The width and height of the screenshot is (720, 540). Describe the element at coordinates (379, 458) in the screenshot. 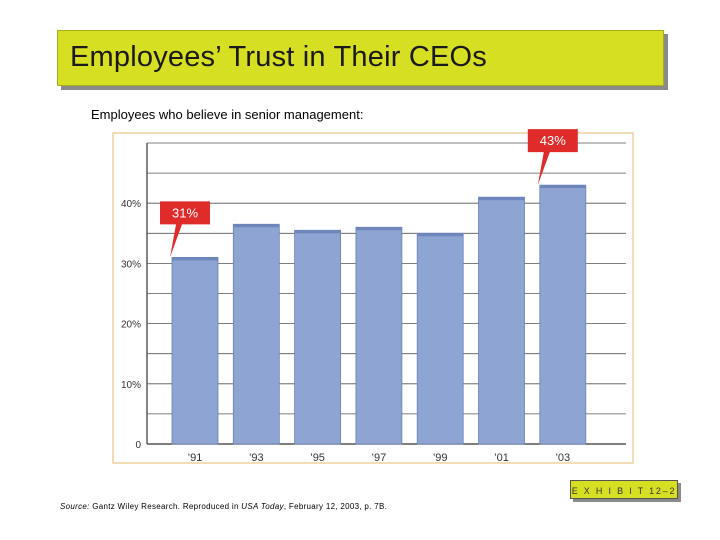

I see `x-tick-label: ’97` at that location.